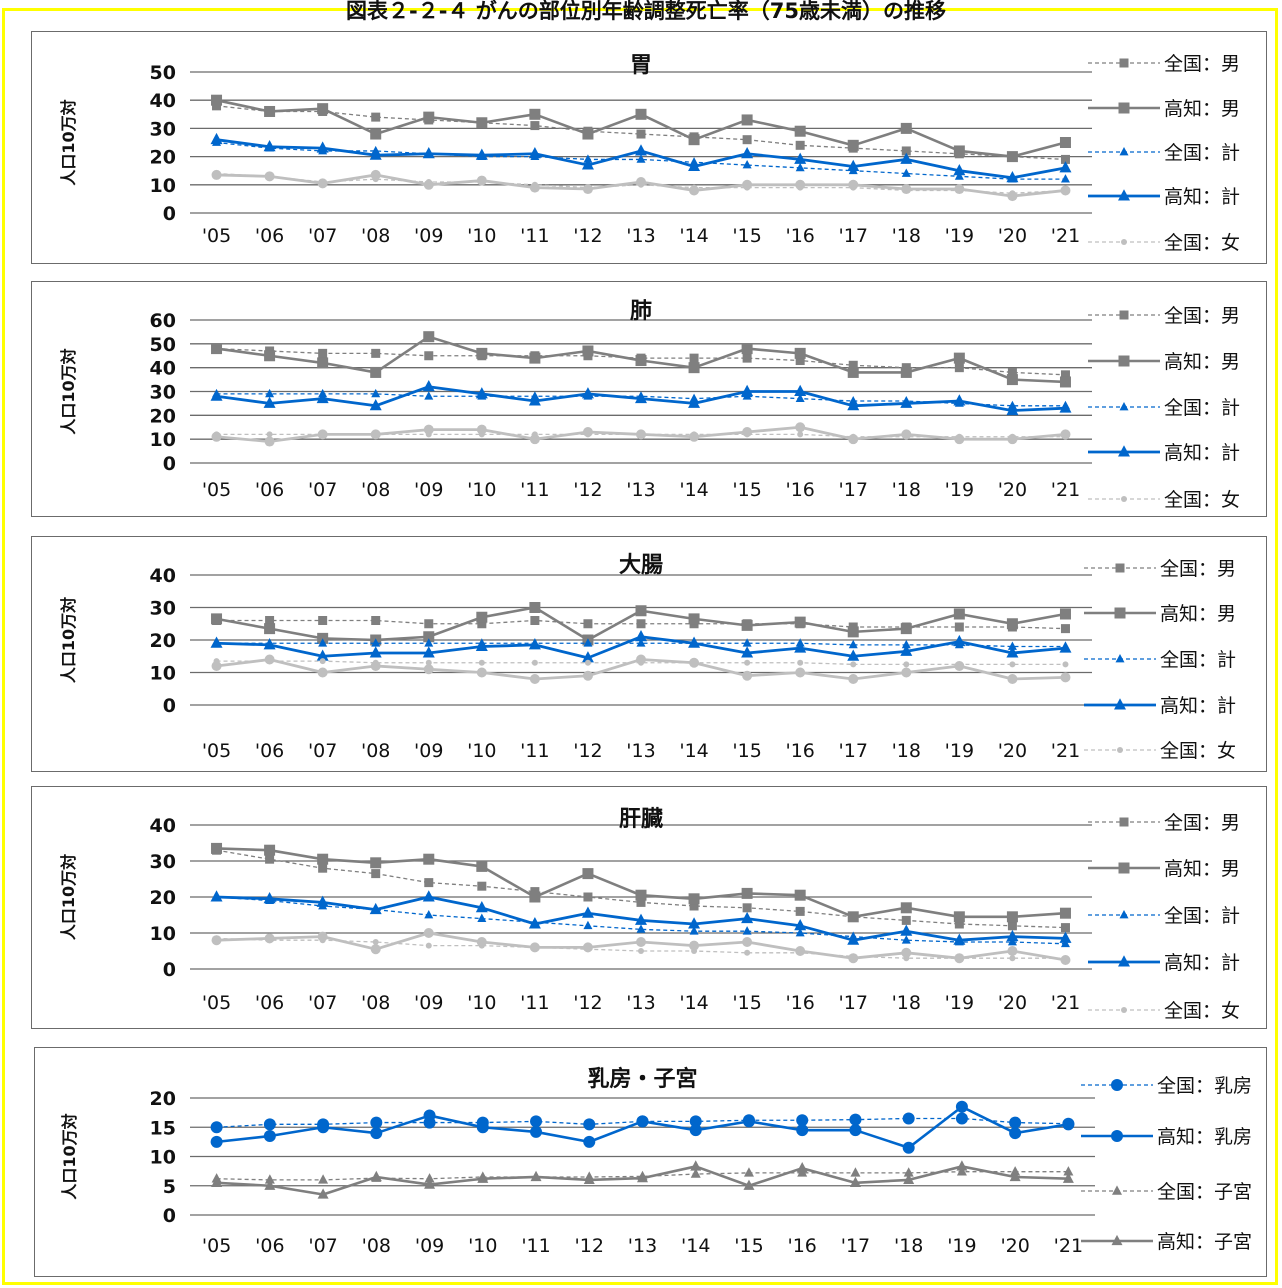 Image resolution: width=1282 pixels, height=1288 pixels. Describe the element at coordinates (646, 11) in the screenshot. I see `page-title: 図表２-２-４ がんの部位別年齢調整死亡率（75歳未満）の推移` at that location.